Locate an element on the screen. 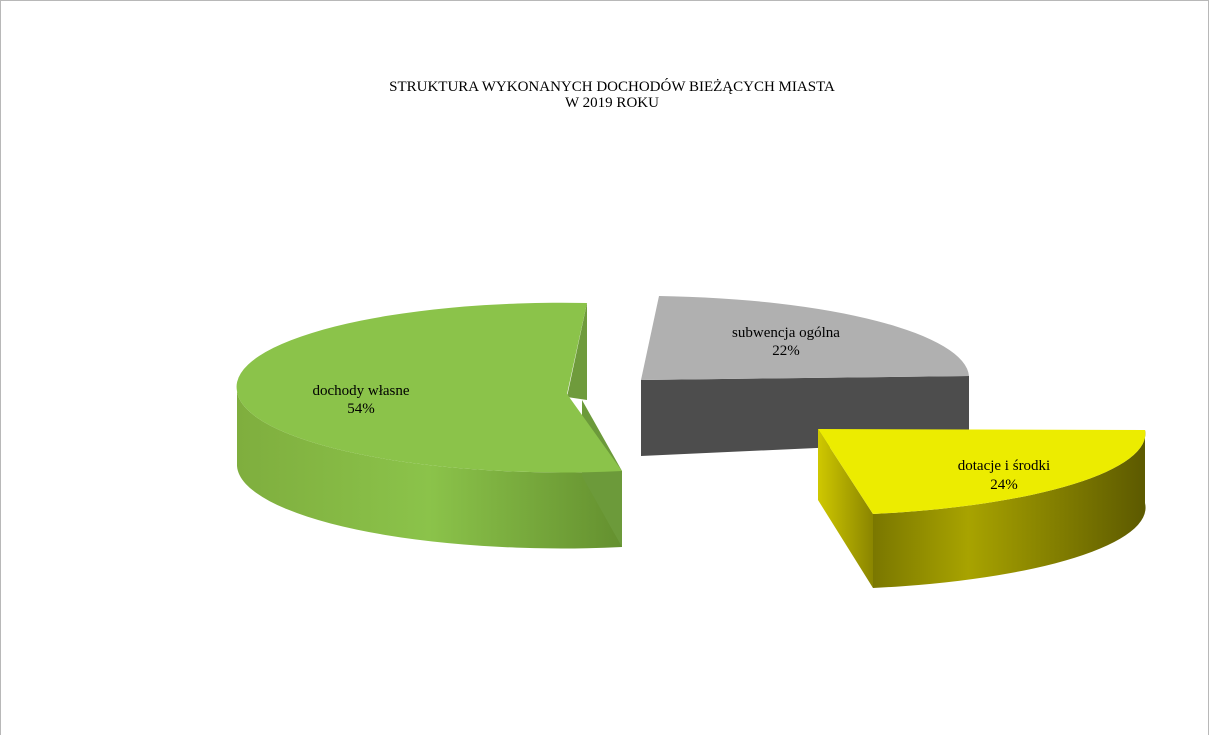  label-subwencja-ogolna-value: 22% is located at coordinates (786, 351).